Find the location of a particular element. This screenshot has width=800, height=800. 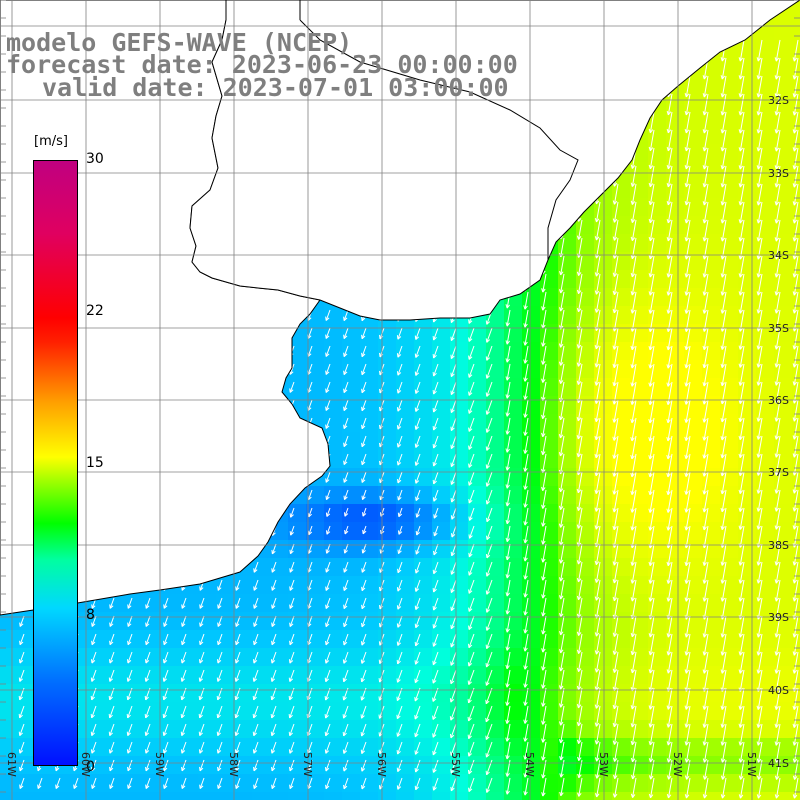

longitude-label: 55W is located at coordinates (455, 764).